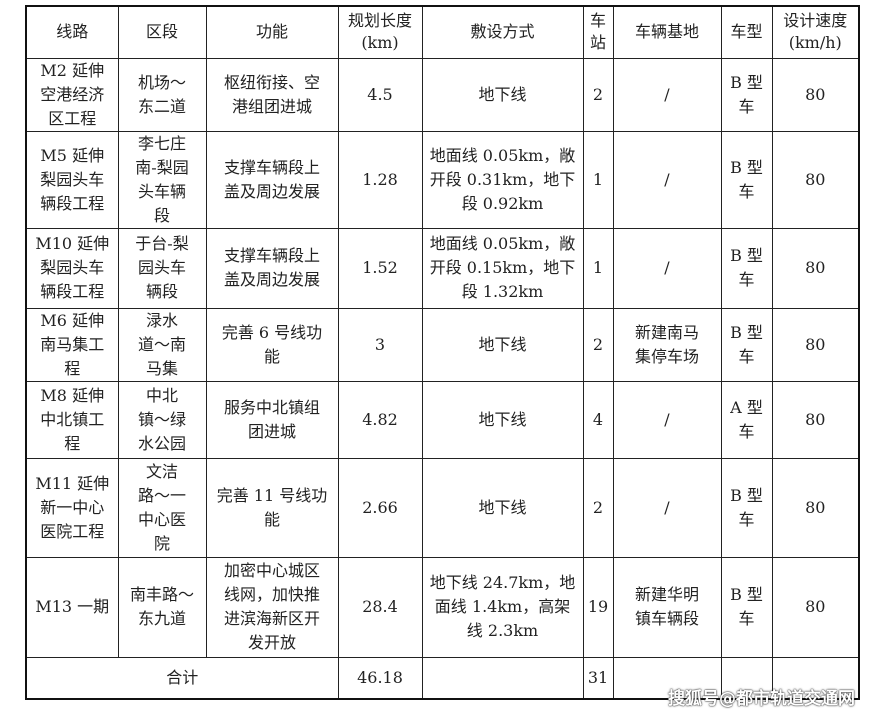 This screenshot has height=716, width=877. What do you see at coordinates (272, 344) in the screenshot?
I see `table-cell: 完善 6 号线功 能` at bounding box center [272, 344].